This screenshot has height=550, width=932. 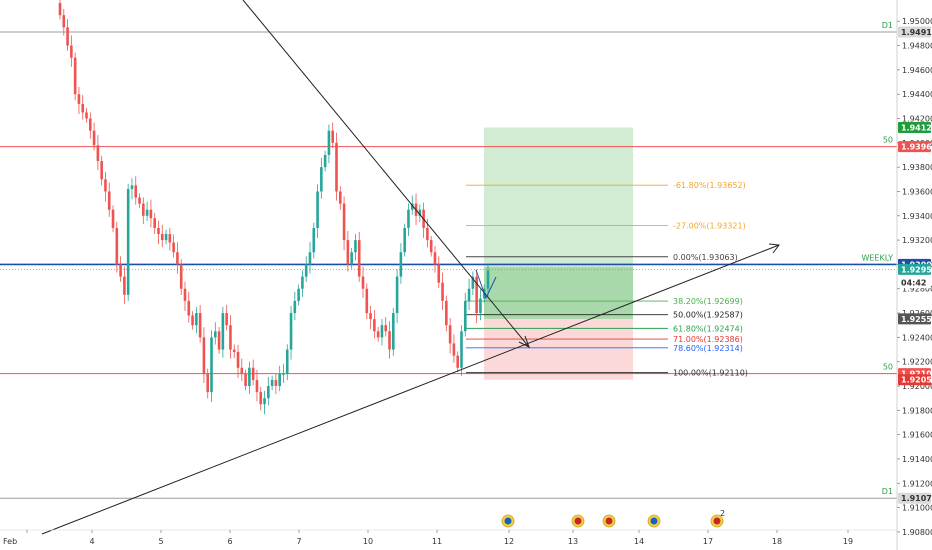 I want to click on price-badge-2: 04:42, so click(x=913, y=283).